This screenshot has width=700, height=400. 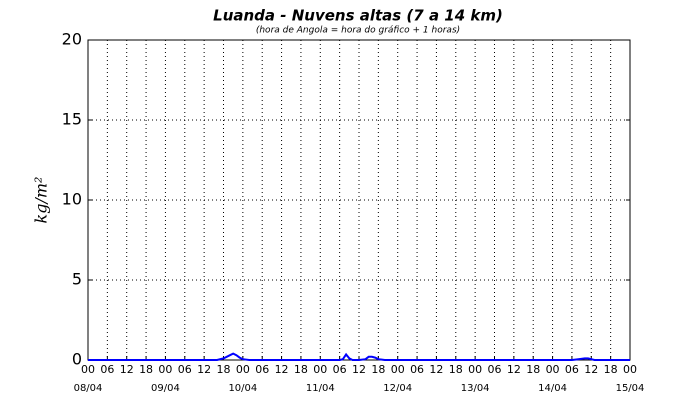 I want to click on y-tick-label: 10, so click(x=72, y=199).